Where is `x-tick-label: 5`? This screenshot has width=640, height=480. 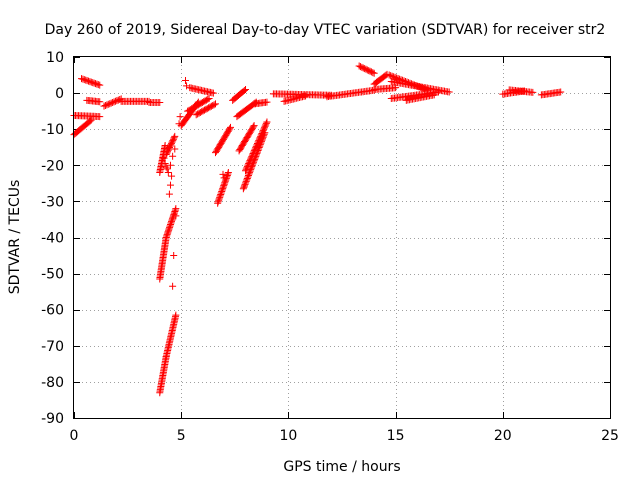 x-tick-label: 5 is located at coordinates (181, 436).